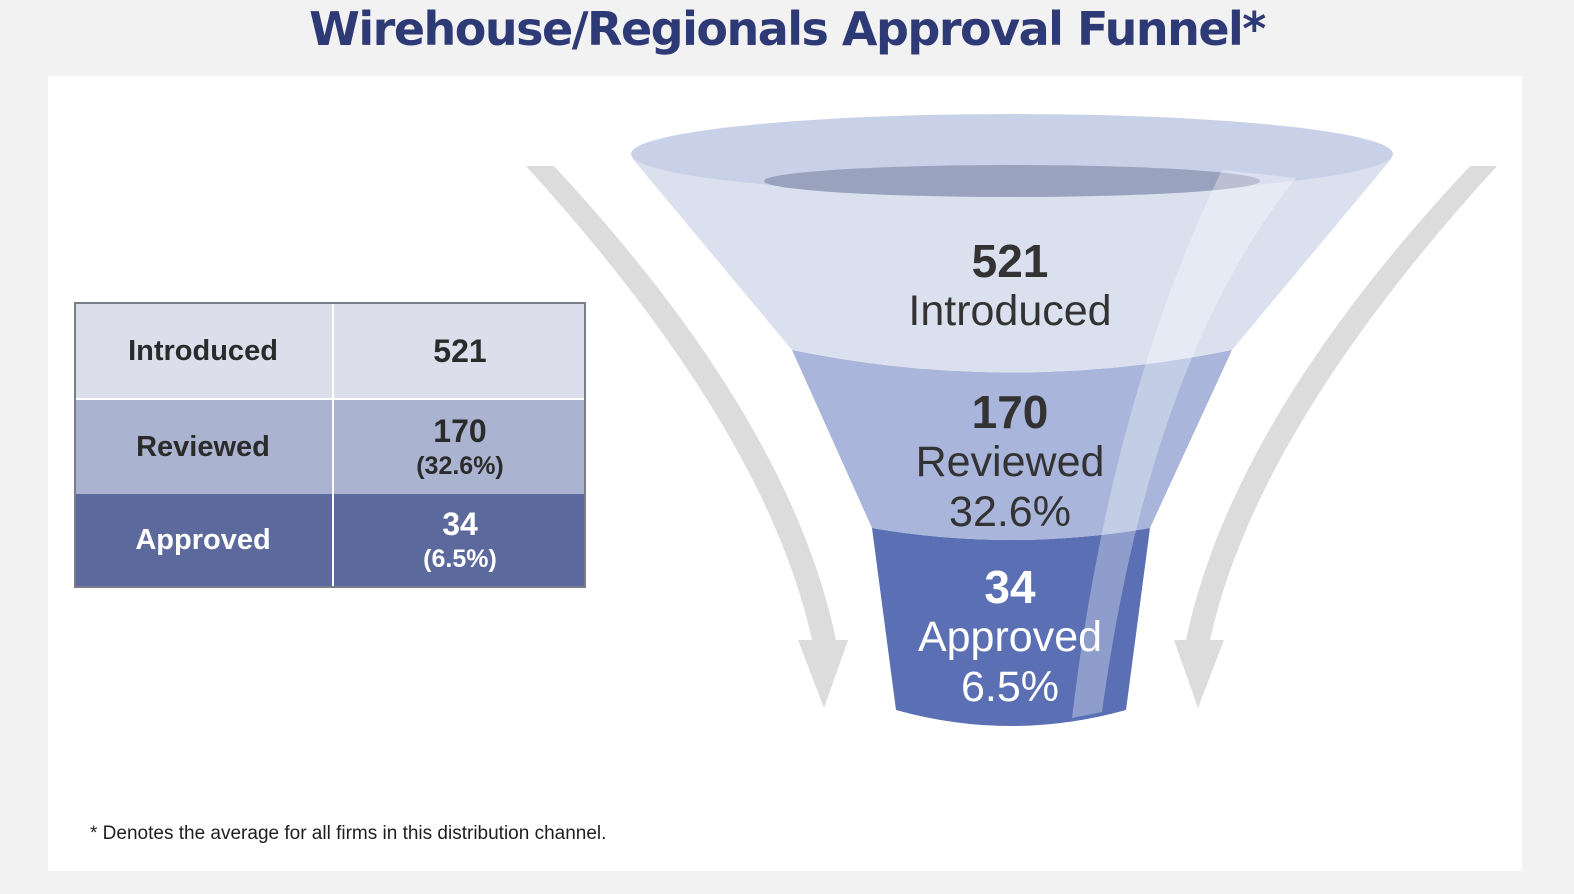  What do you see at coordinates (203, 539) in the screenshot?
I see `table-cell-label: Approved` at bounding box center [203, 539].